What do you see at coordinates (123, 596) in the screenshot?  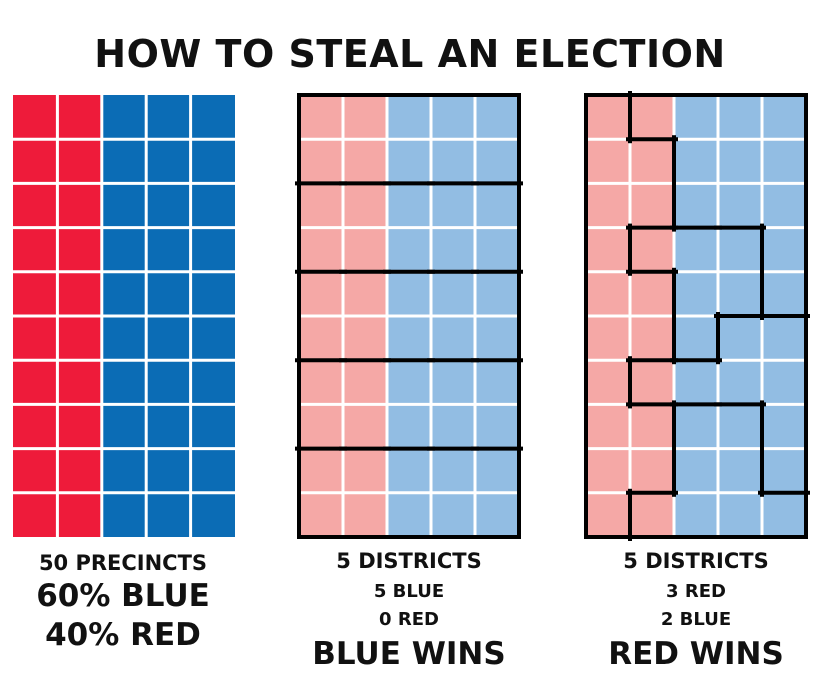 I see `caption-precincts-line2: 60% BLUE` at bounding box center [123, 596].